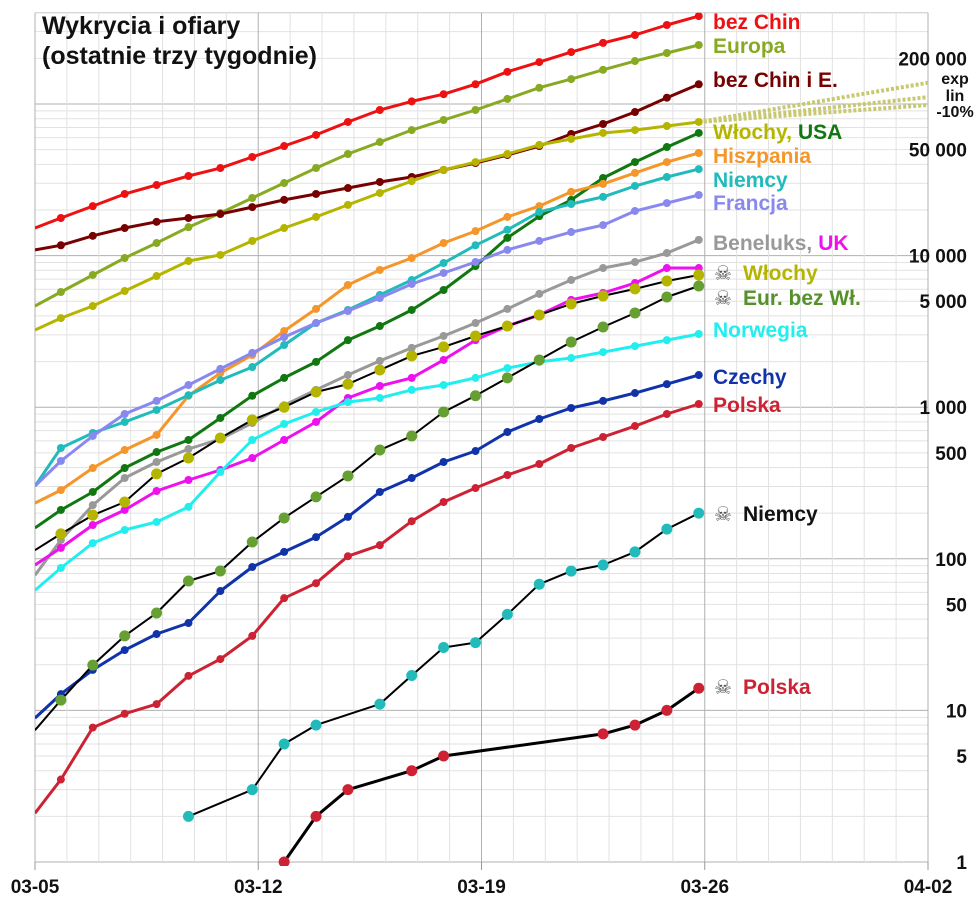 Image resolution: width=979 pixels, height=902 pixels. Describe the element at coordinates (757, 22) in the screenshot. I see `label-bez-chin: bez Chin` at that location.